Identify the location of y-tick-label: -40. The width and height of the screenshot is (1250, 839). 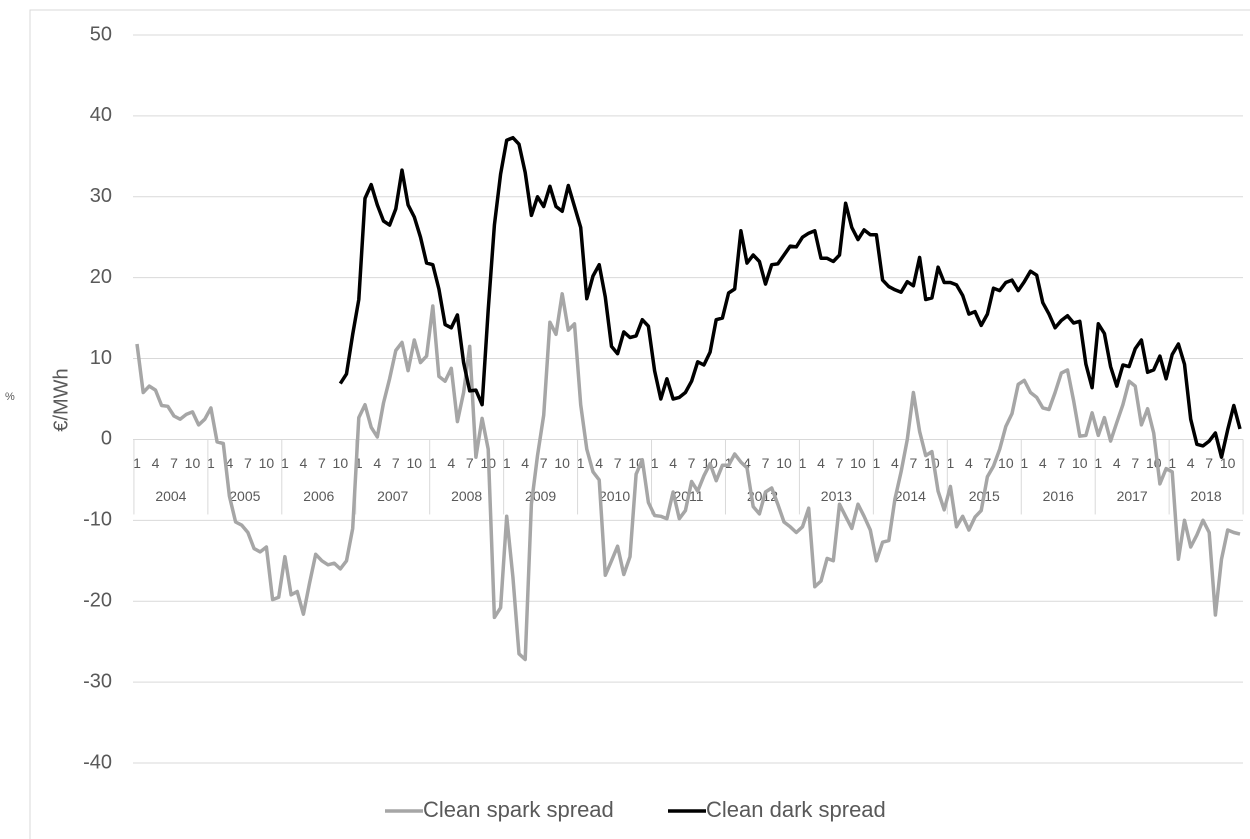
(97, 762).